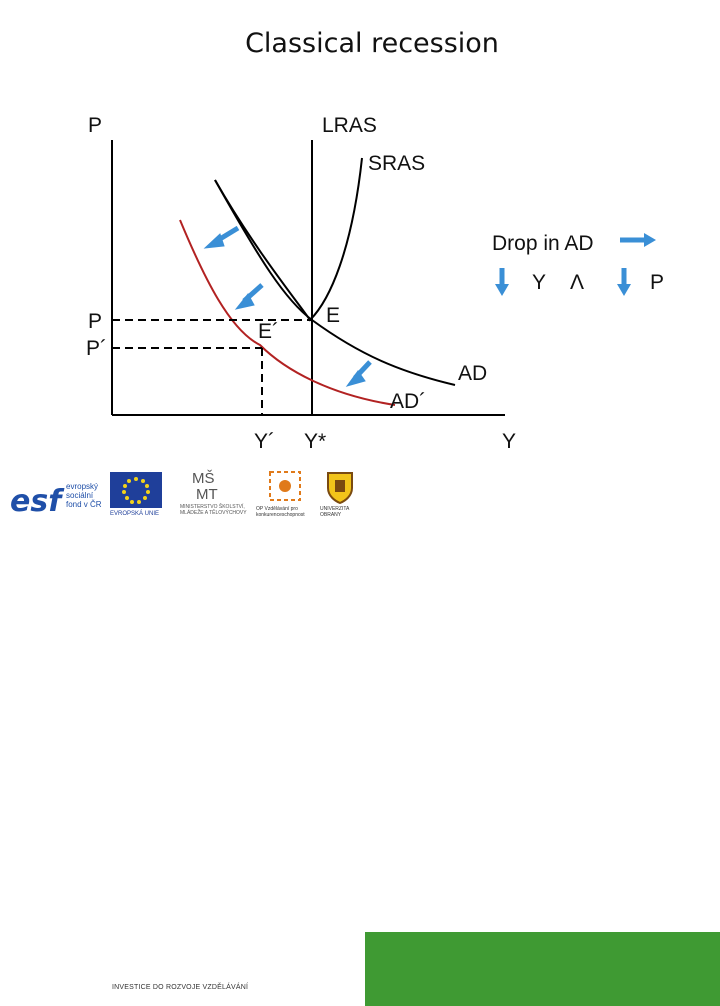 This screenshot has height=1006, width=720. Describe the element at coordinates (84, 495) in the screenshot. I see `esf-logo-caption: evropský sociální fond v ČR` at that location.